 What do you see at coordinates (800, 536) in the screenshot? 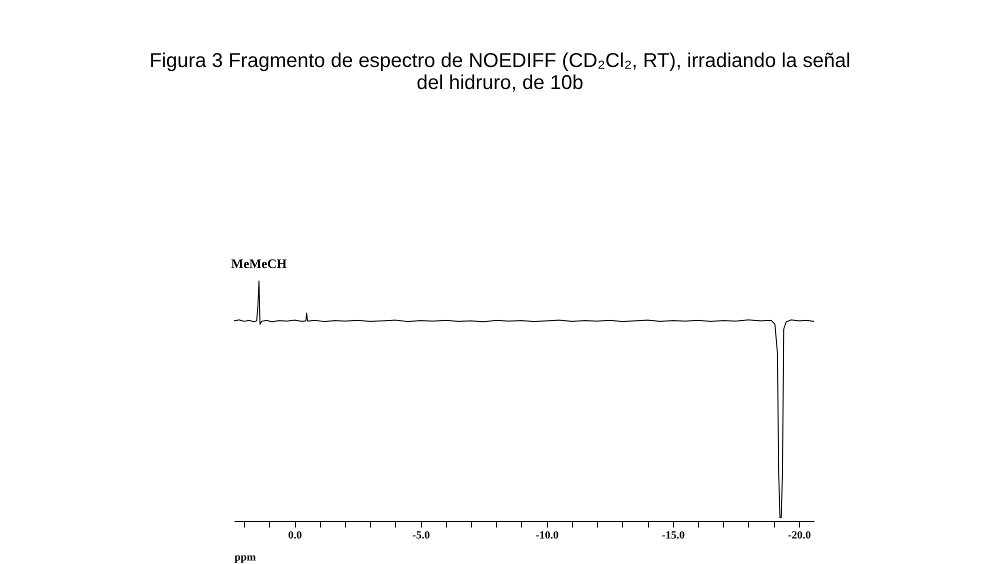
I see `x-tick-label: -20.0` at bounding box center [800, 536].